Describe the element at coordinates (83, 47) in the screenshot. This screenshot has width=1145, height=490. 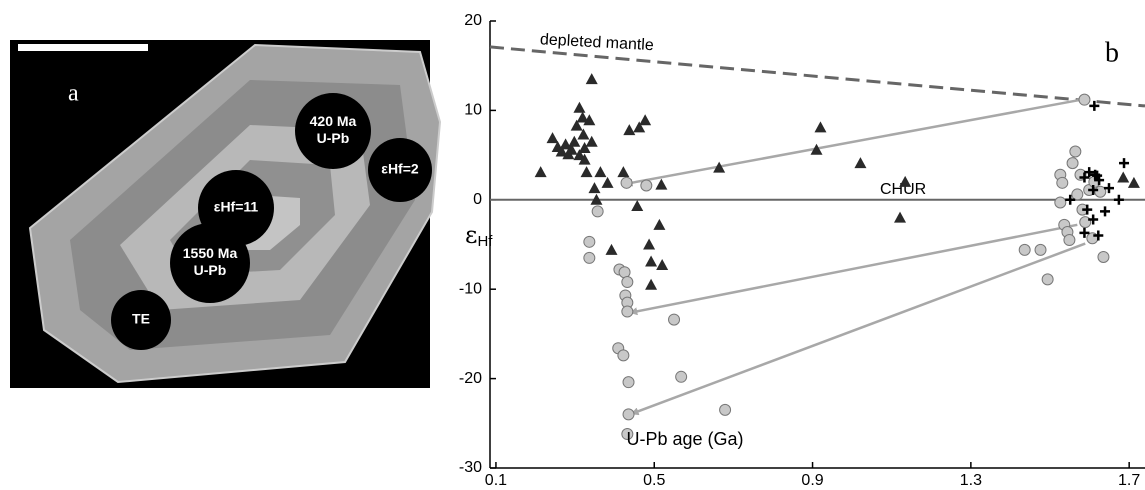
I see `scale-bar` at that location.